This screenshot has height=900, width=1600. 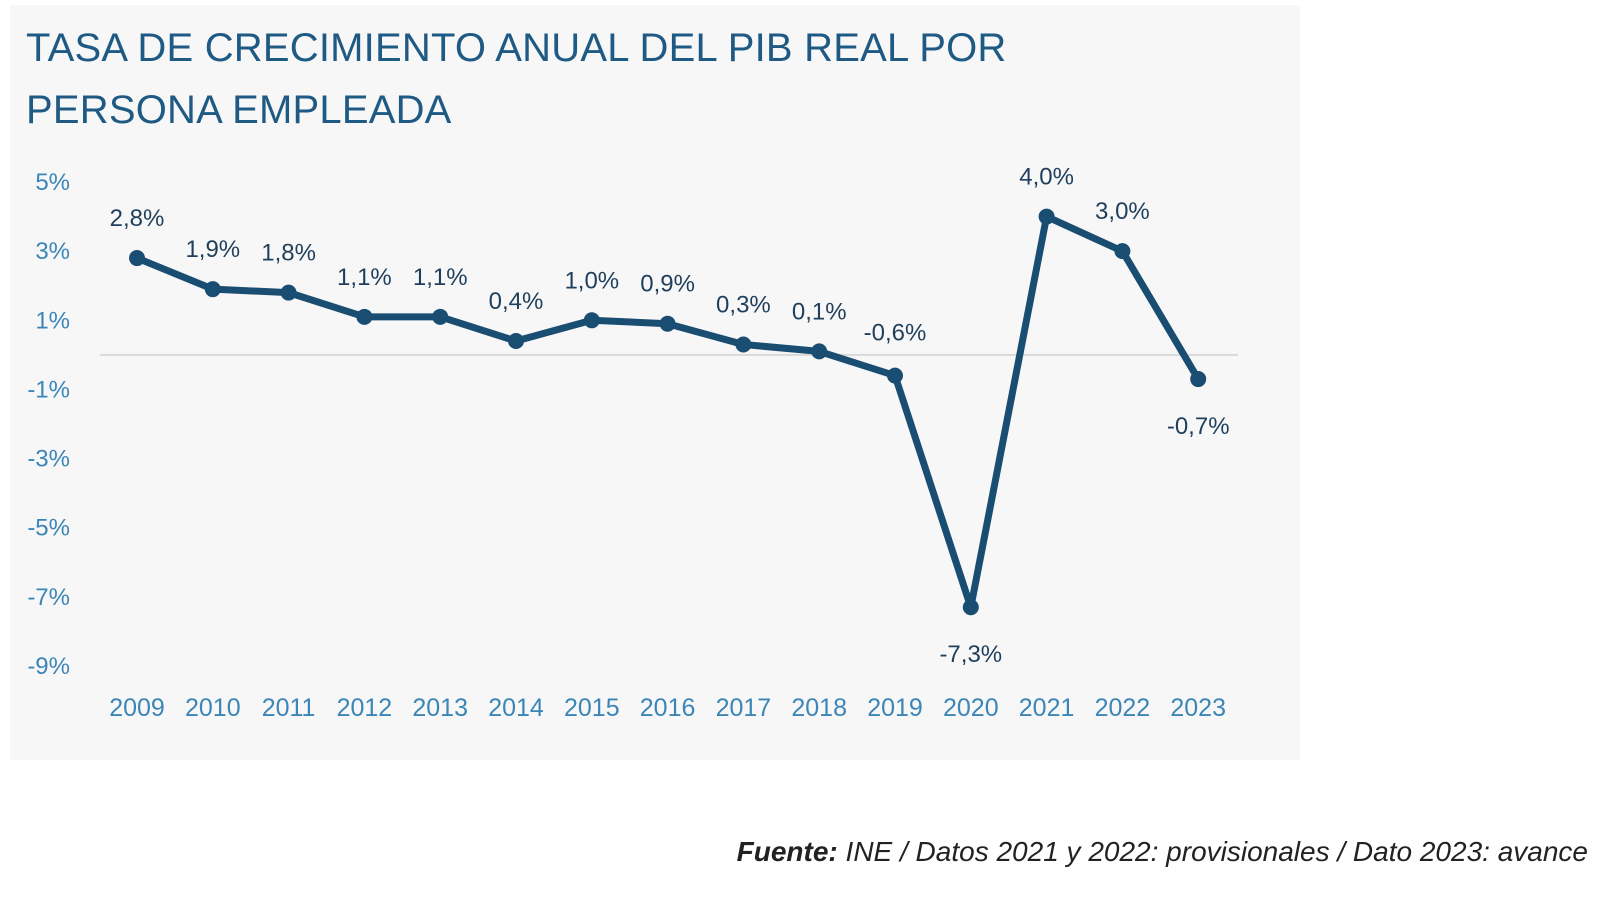 What do you see at coordinates (743, 304) in the screenshot?
I see `data-label: 0,3%` at bounding box center [743, 304].